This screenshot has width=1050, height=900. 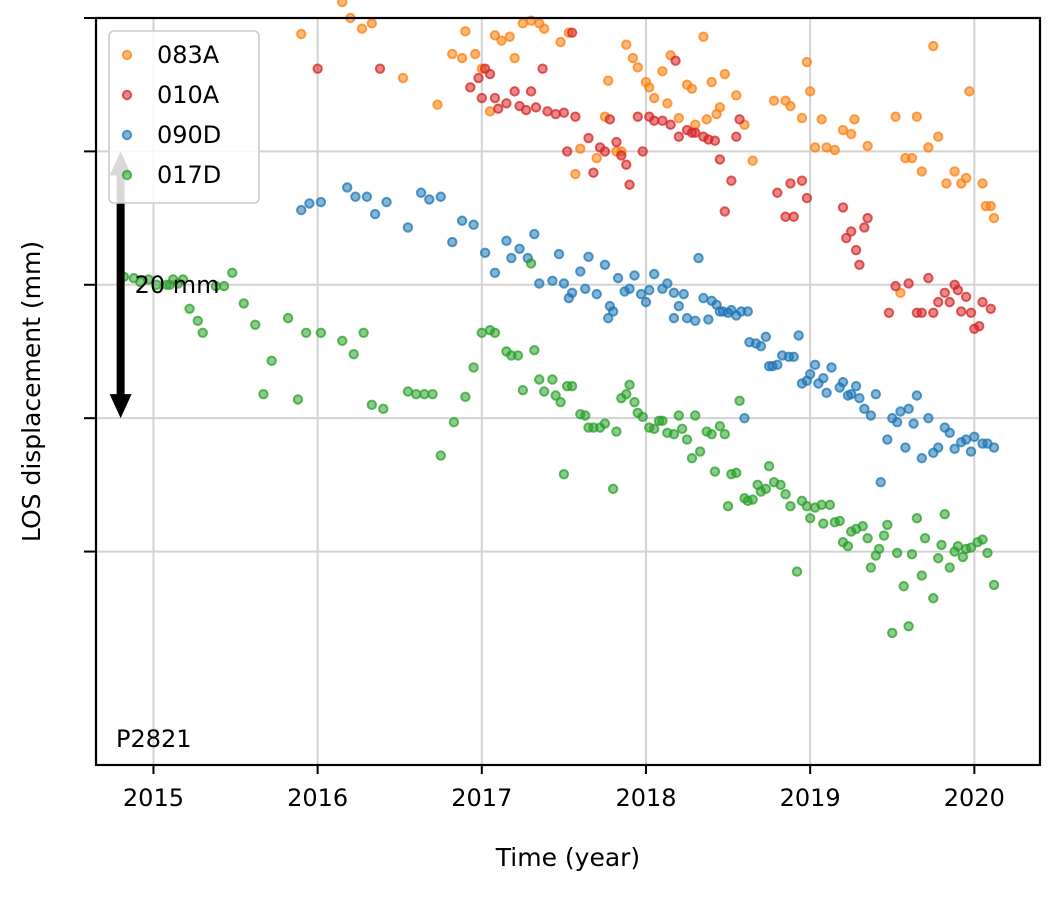 What do you see at coordinates (120, 406) in the screenshot?
I see `scale-bar-arrow-down` at bounding box center [120, 406].